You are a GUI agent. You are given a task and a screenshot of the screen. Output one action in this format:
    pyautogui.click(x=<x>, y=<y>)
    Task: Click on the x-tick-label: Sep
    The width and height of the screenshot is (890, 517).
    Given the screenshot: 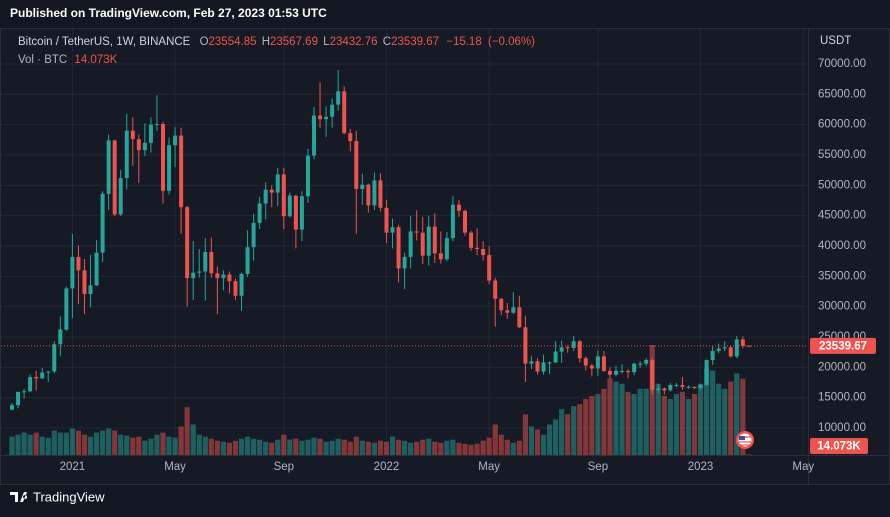 What is the action you would take?
    pyautogui.click(x=598, y=467)
    